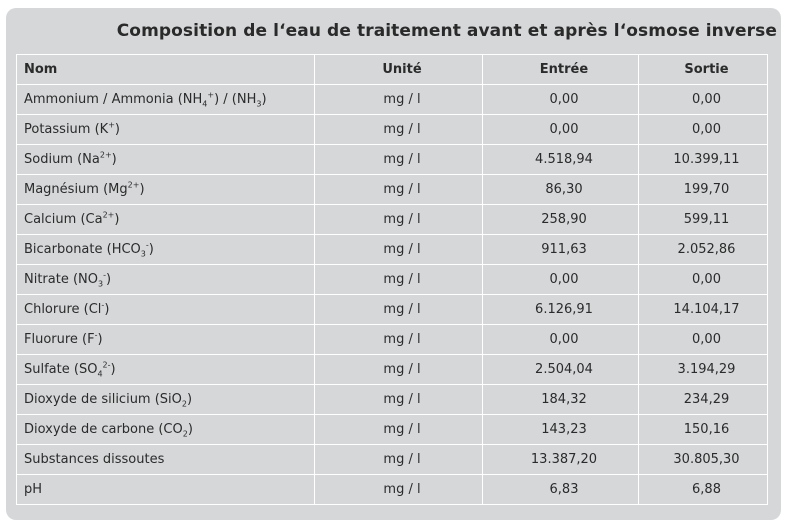 Image resolution: width=790 pixels, height=527 pixels. I want to click on table-row: Chlorure (Cl-) mg / l 6.126,91 14.104,17, so click(392, 309).